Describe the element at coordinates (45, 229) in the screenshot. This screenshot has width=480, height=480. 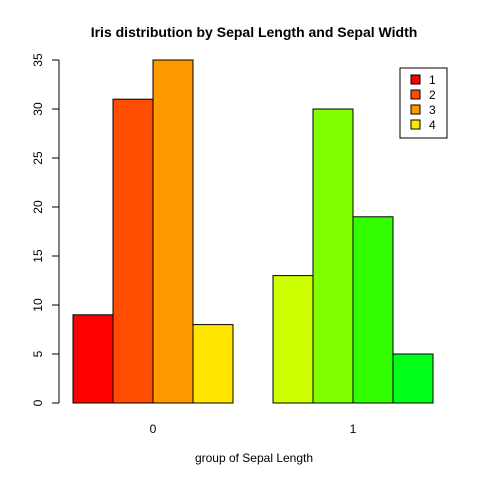
I see `y-axis: 0 5 10 15 20 25 30 35` at that location.